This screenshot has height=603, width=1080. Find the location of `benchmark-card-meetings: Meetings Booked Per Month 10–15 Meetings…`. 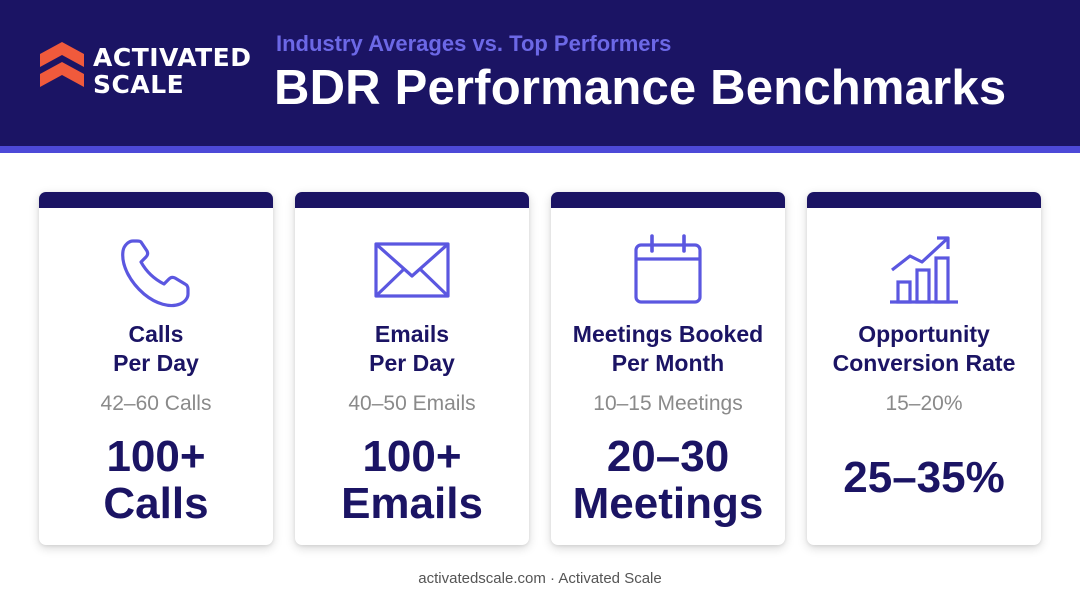

benchmark-card-meetings: Meetings Booked Per Month 10–15 Meetings… is located at coordinates (668, 368).